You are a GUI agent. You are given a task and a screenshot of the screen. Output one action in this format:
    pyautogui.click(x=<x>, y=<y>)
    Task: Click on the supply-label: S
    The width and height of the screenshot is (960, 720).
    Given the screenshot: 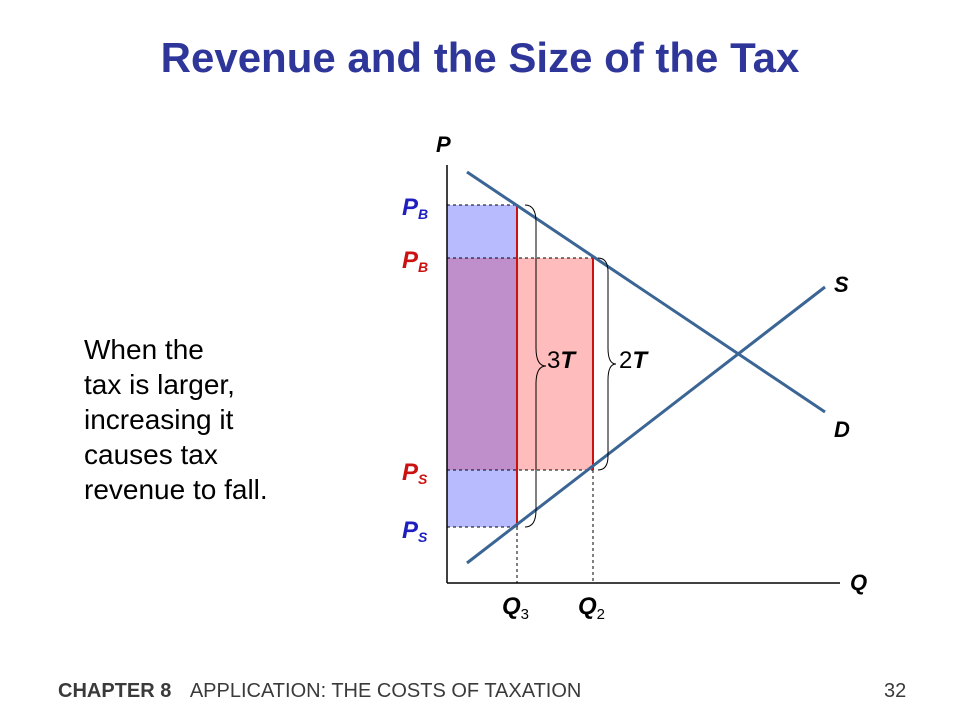 What is the action you would take?
    pyautogui.click(x=841, y=284)
    